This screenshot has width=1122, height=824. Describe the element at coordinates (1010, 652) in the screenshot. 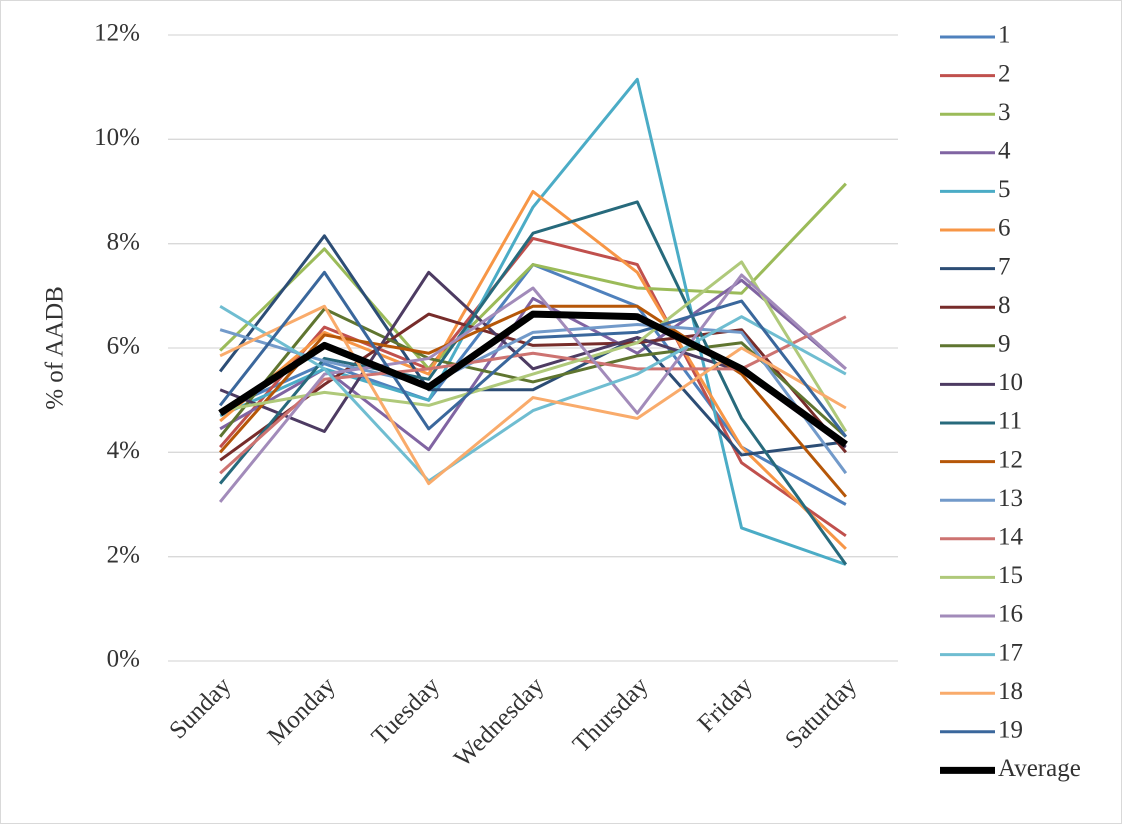

I see `legend-label: 17` at that location.